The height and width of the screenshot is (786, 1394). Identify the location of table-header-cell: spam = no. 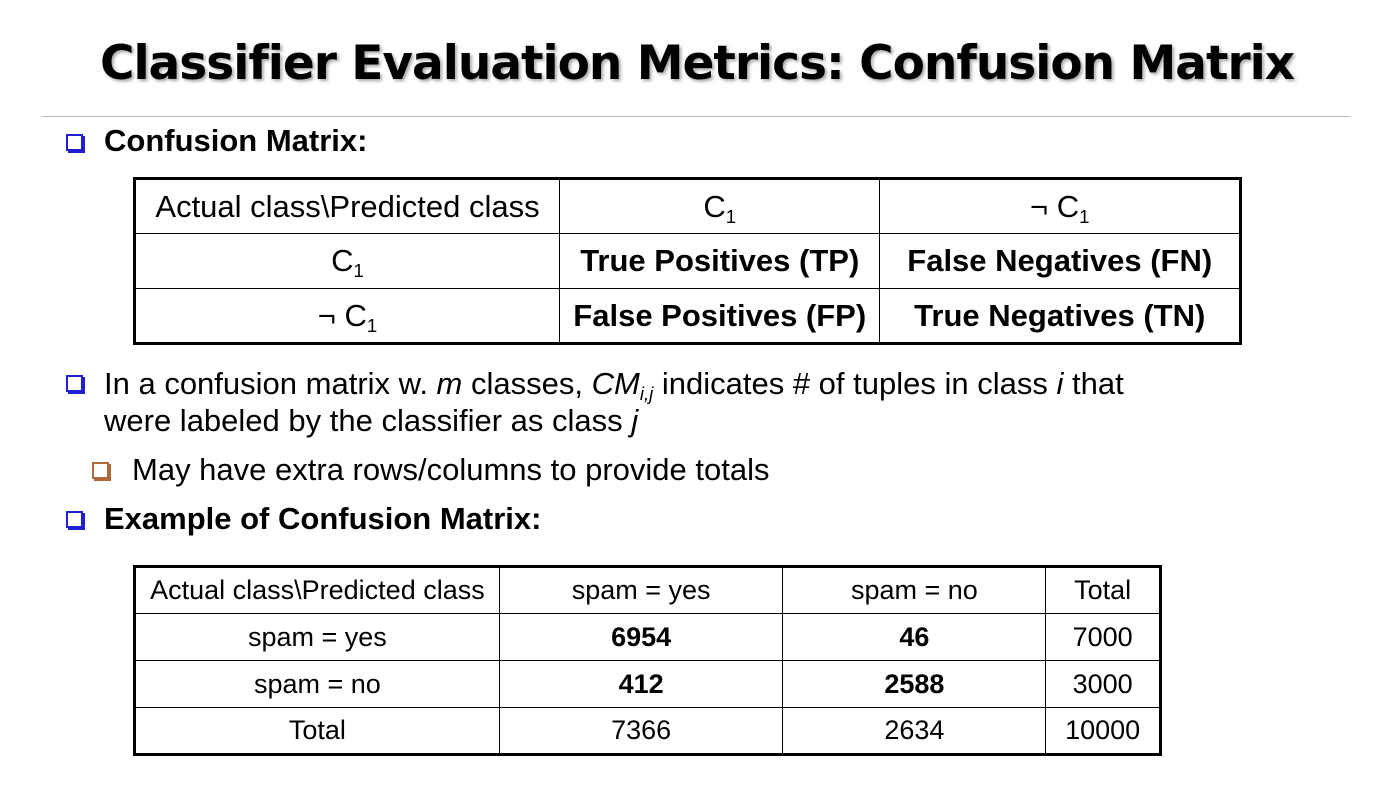
(914, 590).